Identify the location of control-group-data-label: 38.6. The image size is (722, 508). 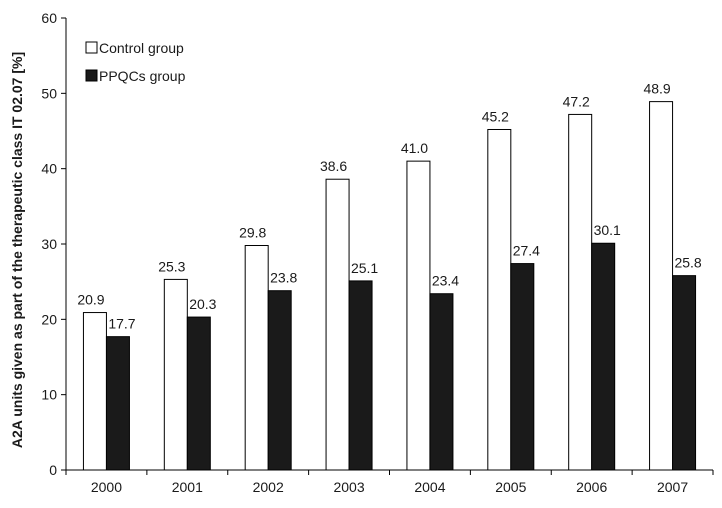
(333, 166).